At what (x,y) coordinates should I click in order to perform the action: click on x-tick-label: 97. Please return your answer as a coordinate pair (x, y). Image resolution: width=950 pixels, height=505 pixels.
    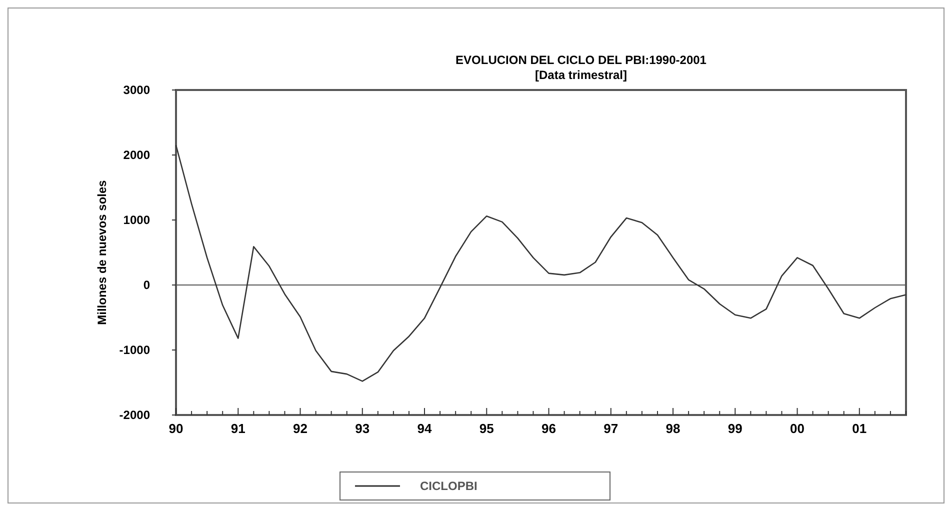
    Looking at the image, I should click on (611, 428).